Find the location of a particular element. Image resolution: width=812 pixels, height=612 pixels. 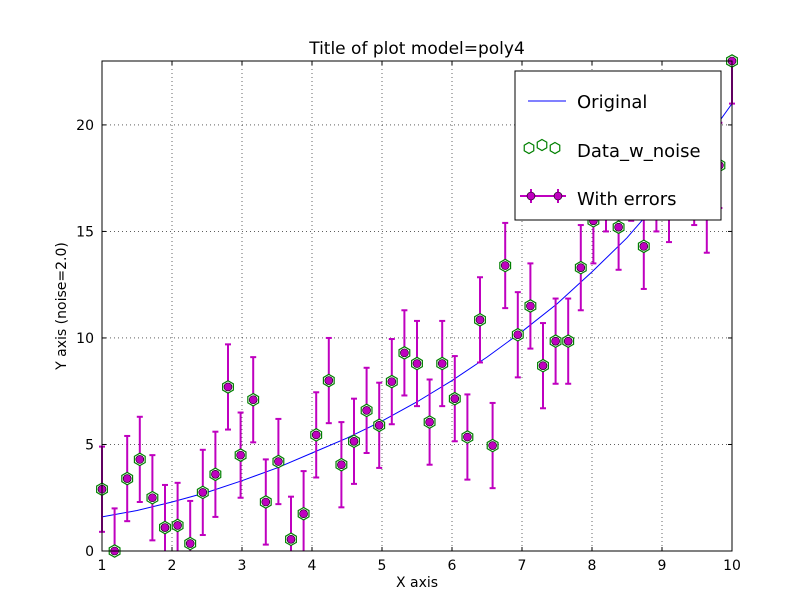

y-tick-label: 5 is located at coordinates (89, 445).